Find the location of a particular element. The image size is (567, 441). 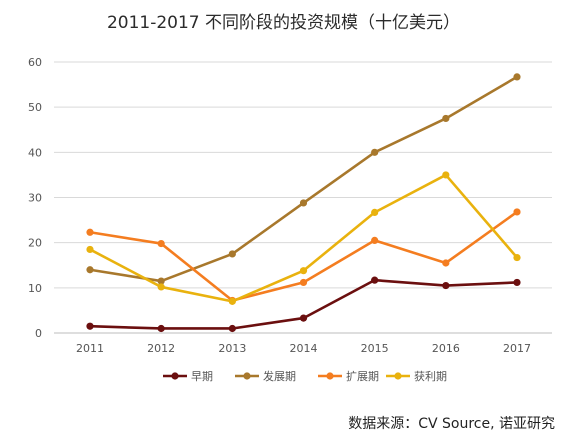

x-tick-label: 2017 is located at coordinates (517, 348).